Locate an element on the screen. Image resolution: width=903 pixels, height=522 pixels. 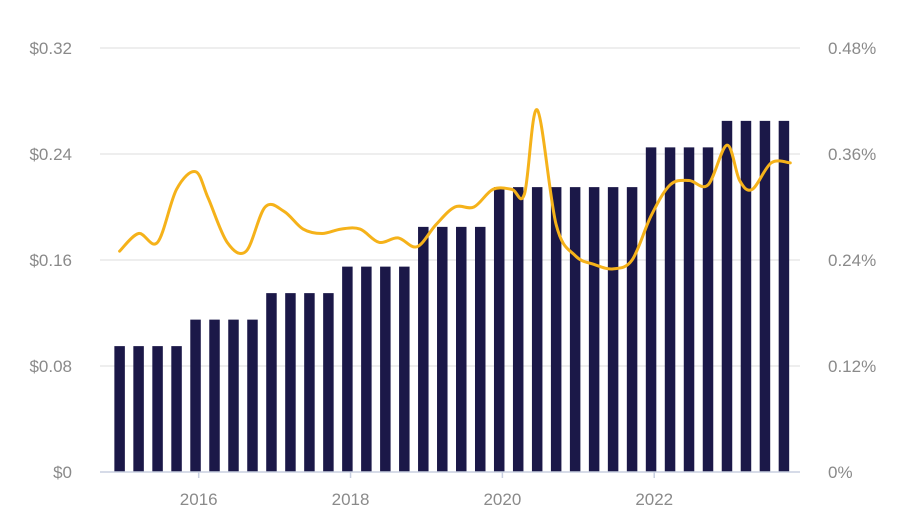
right-tick-label: 0.24% is located at coordinates (852, 260).